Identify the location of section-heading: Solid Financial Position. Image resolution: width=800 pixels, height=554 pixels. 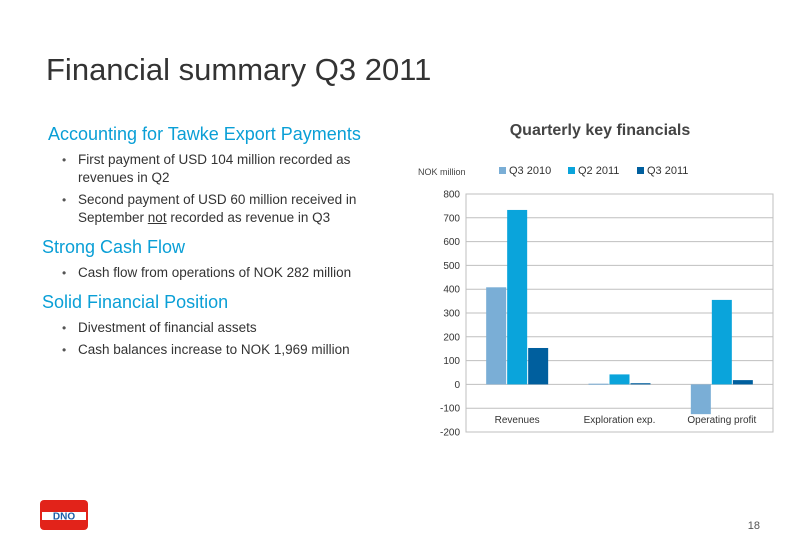
(135, 302).